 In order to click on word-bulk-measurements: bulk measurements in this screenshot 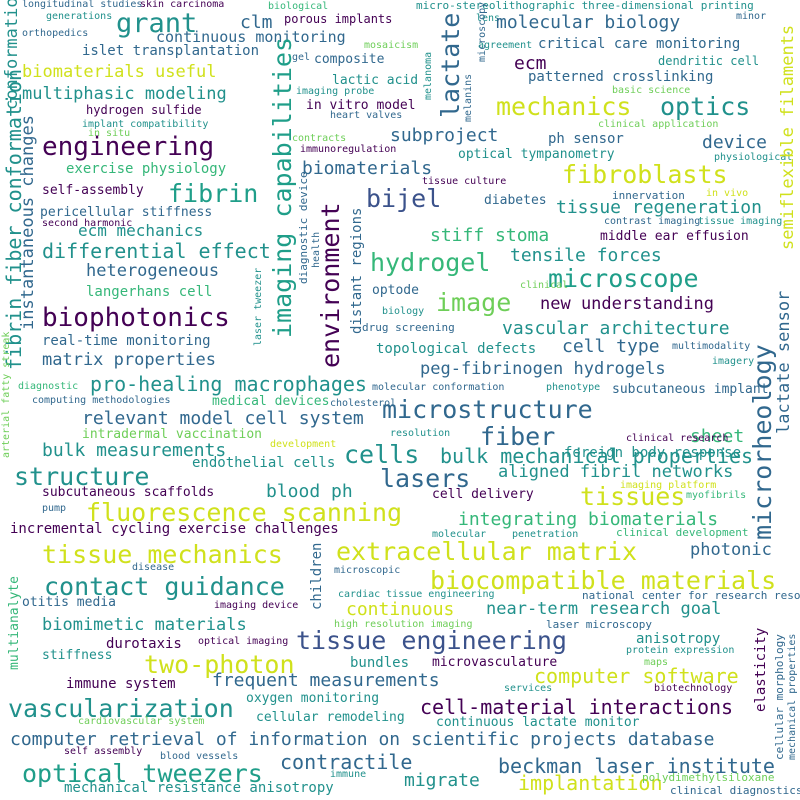, I will do `click(134, 450)`.